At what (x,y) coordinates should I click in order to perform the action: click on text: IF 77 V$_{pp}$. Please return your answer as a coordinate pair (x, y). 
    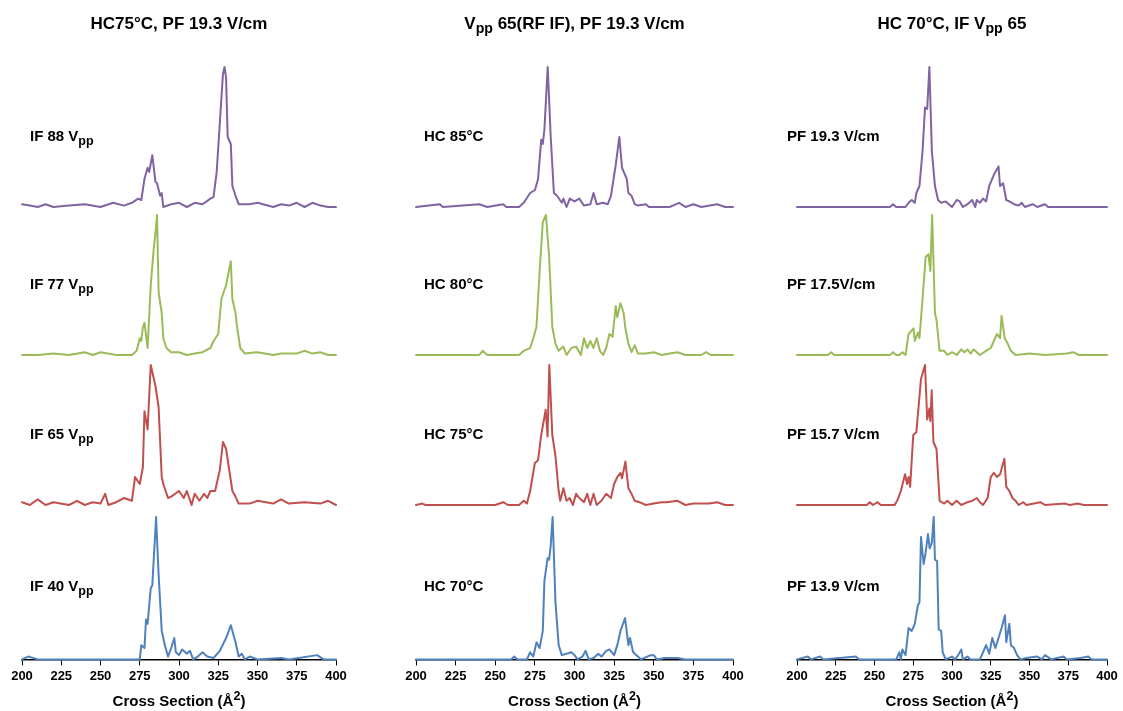
    Looking at the image, I should click on (62, 285).